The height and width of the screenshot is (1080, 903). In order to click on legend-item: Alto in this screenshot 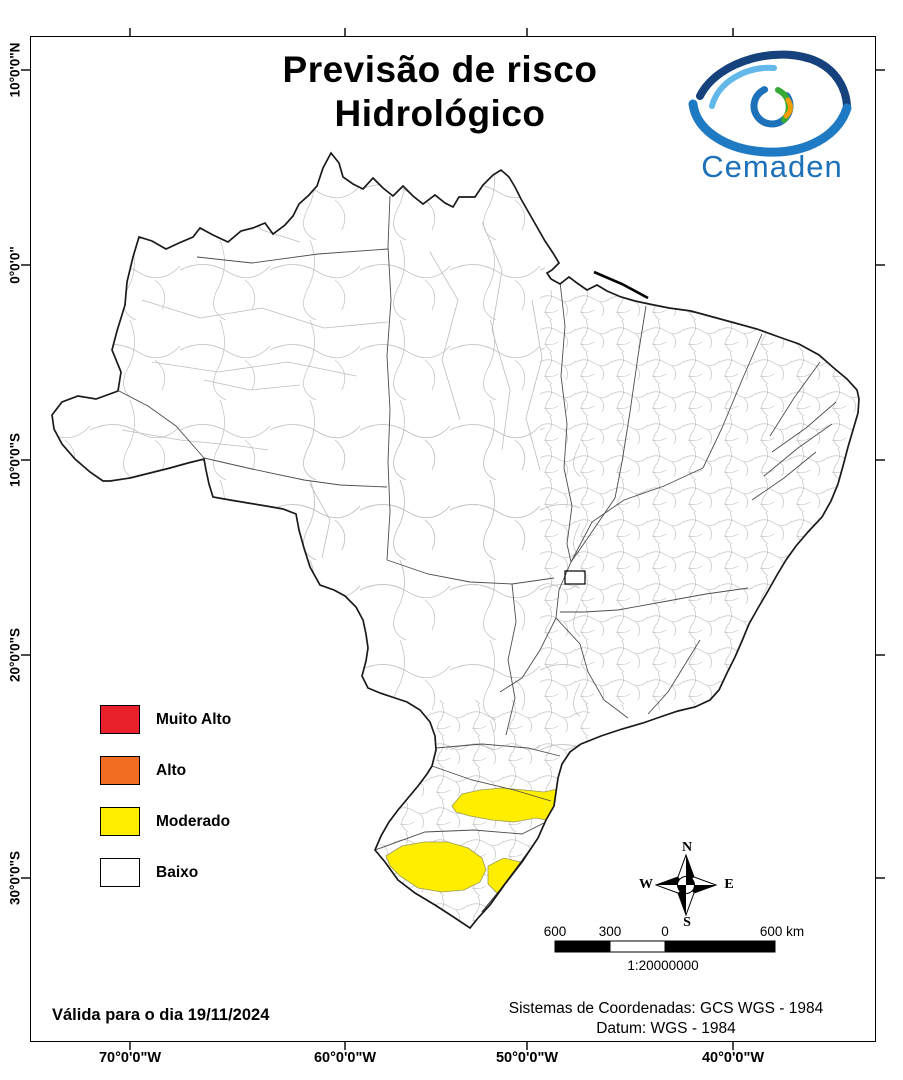, I will do `click(143, 770)`.